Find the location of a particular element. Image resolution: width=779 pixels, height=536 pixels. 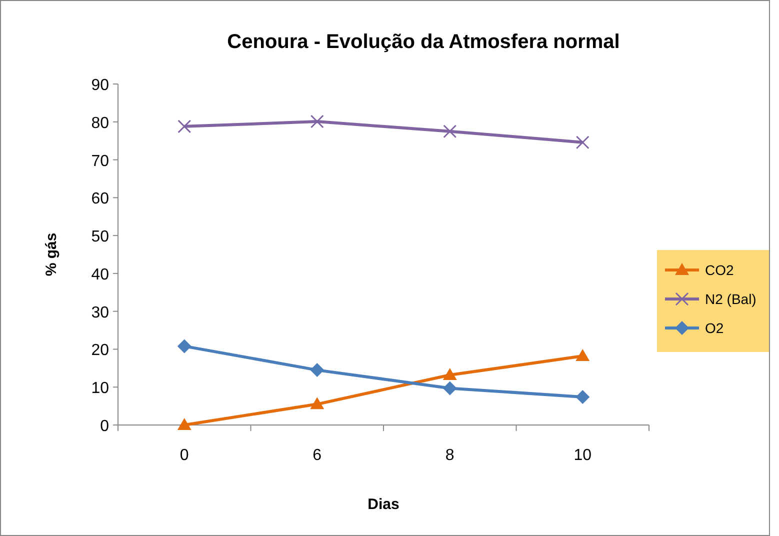

y-tick-label: 70 is located at coordinates (100, 161).